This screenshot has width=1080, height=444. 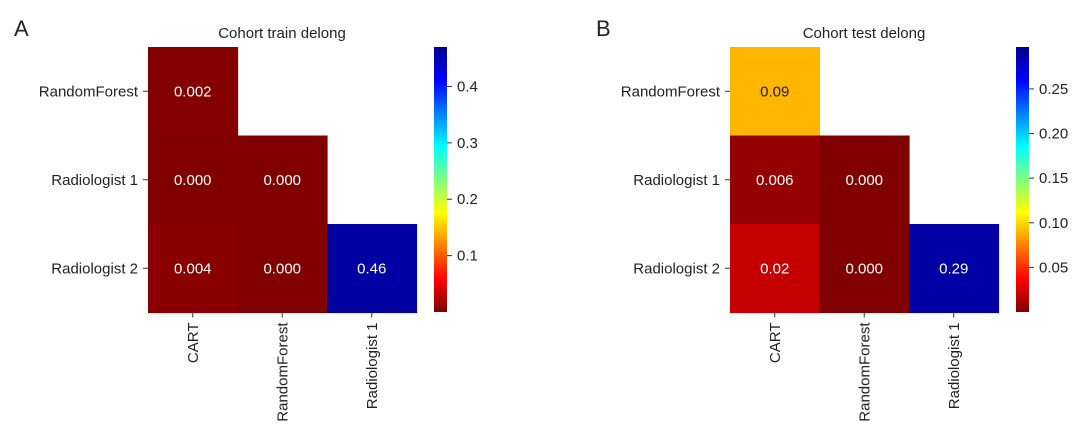 I want to click on panel-a-cell-label-radiologist-1-randomforest: 0.000, so click(x=282, y=180).